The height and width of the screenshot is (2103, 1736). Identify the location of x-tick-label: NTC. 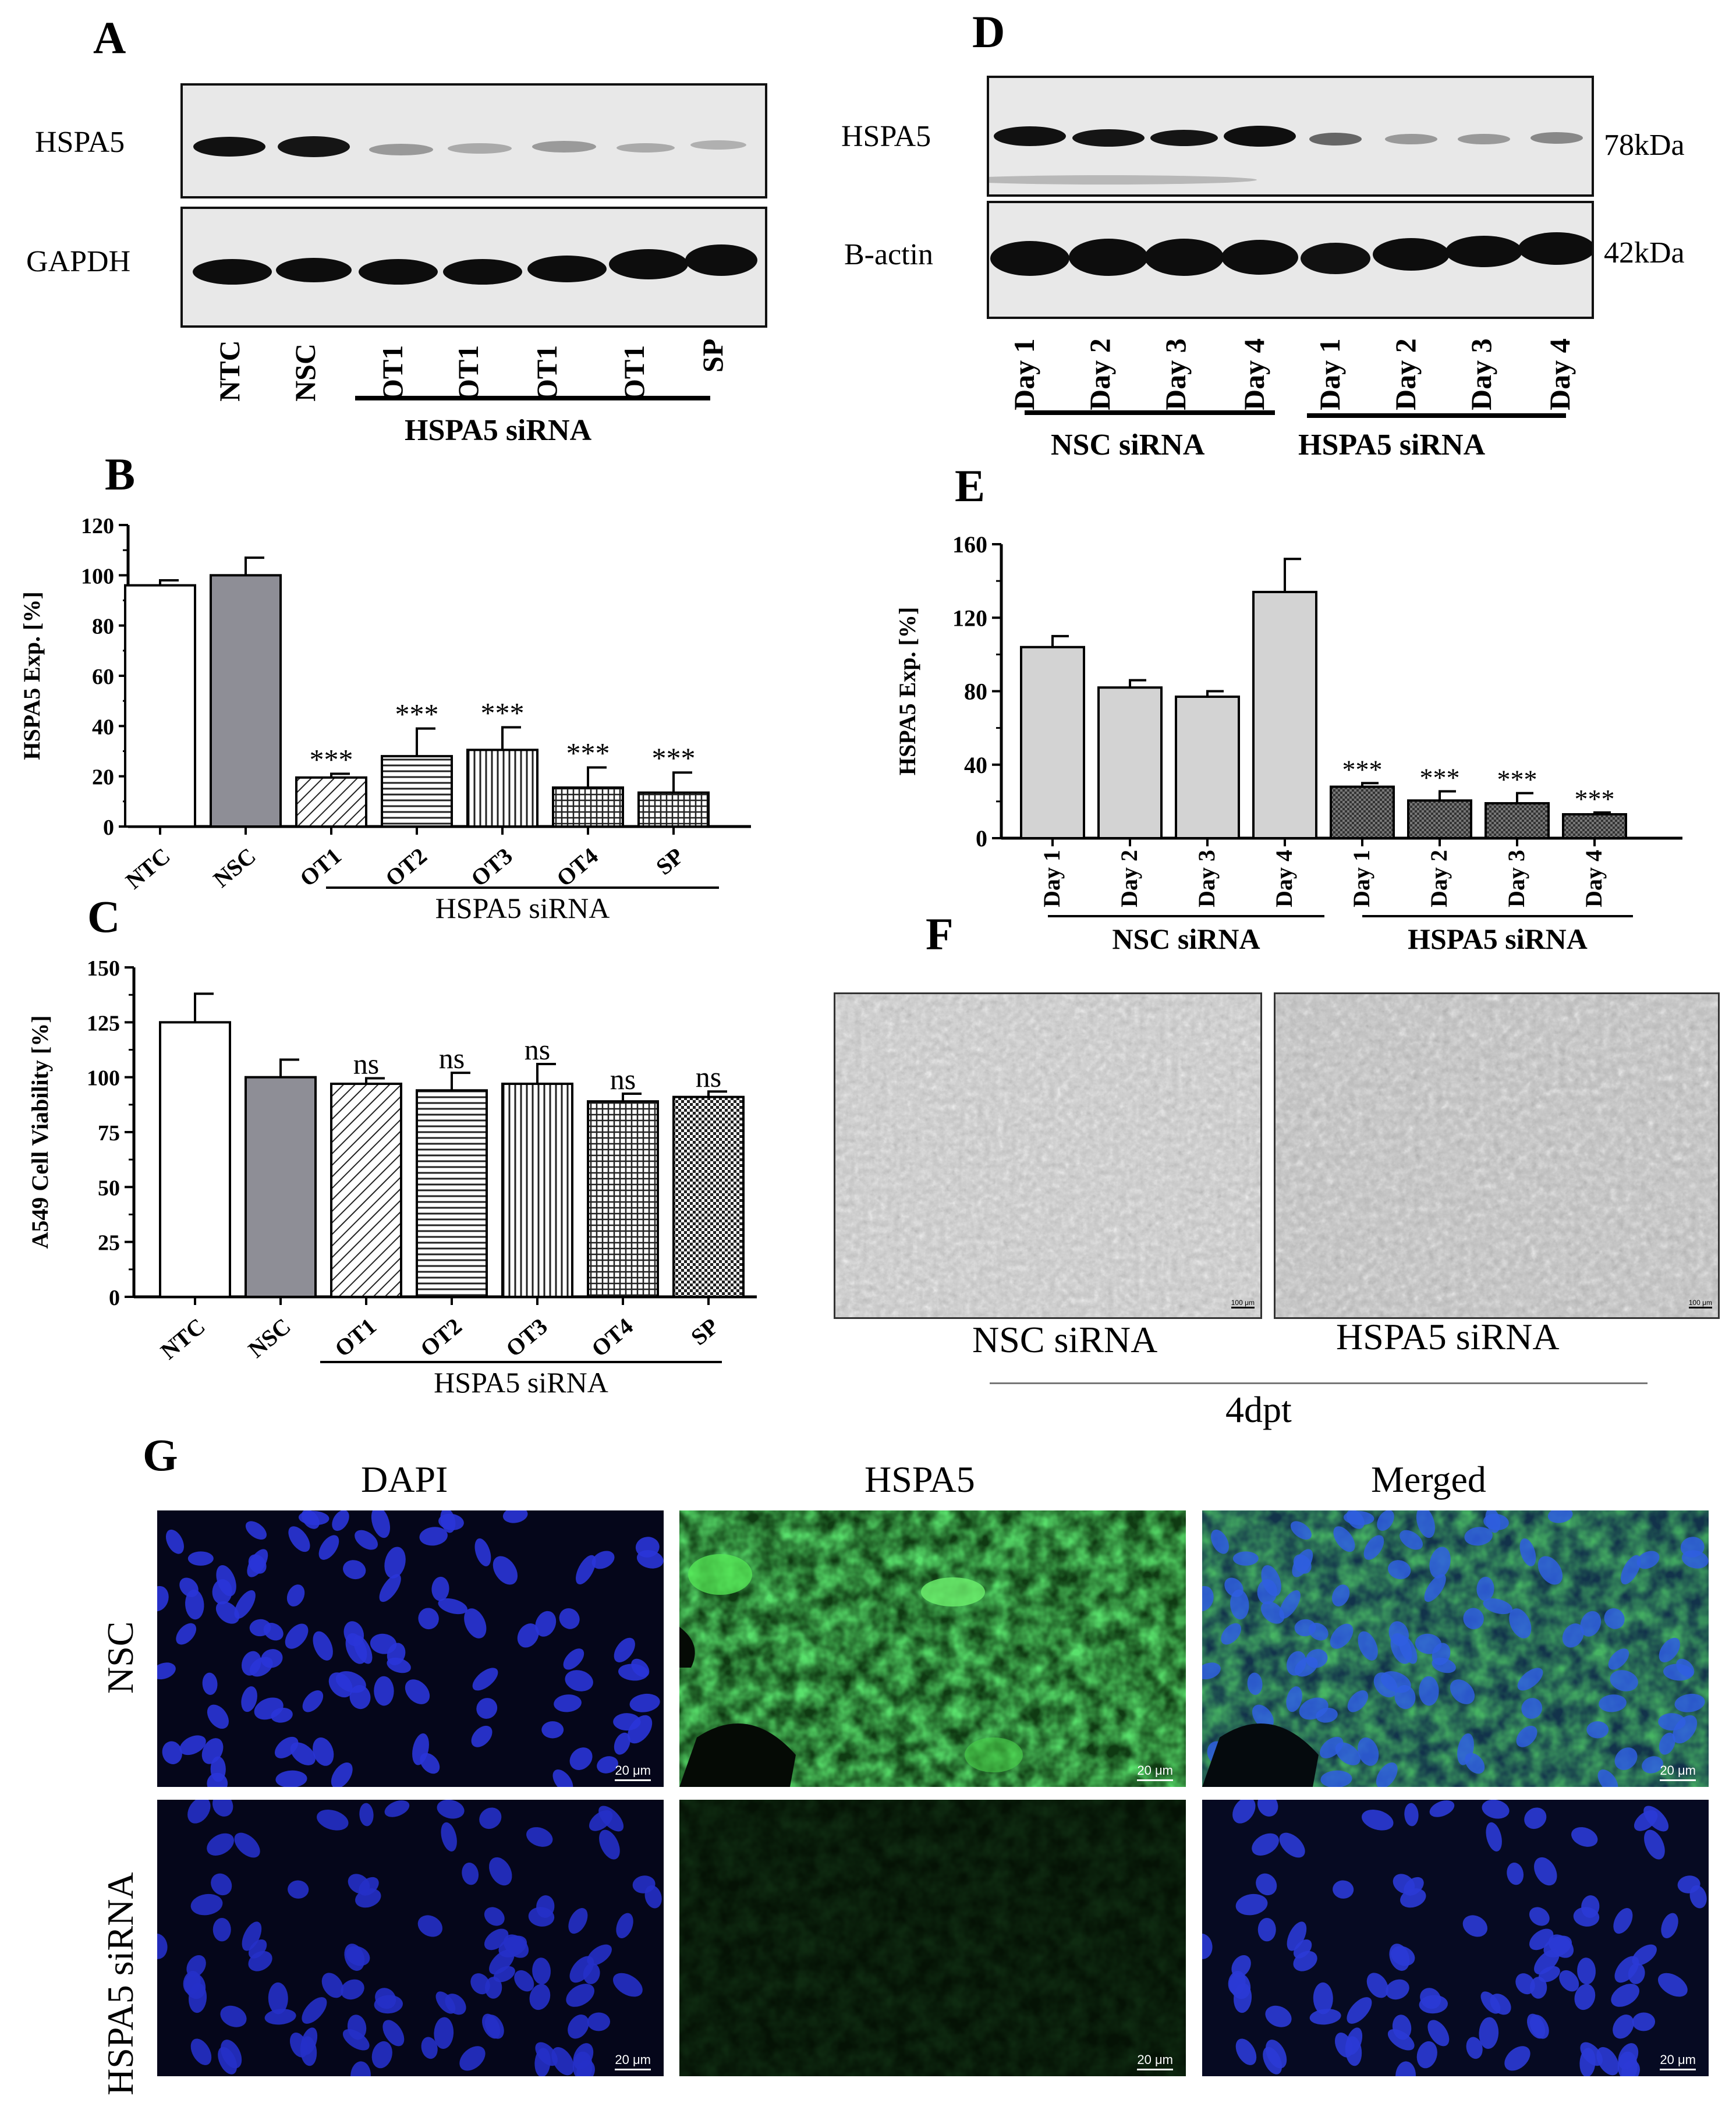
(182, 1338).